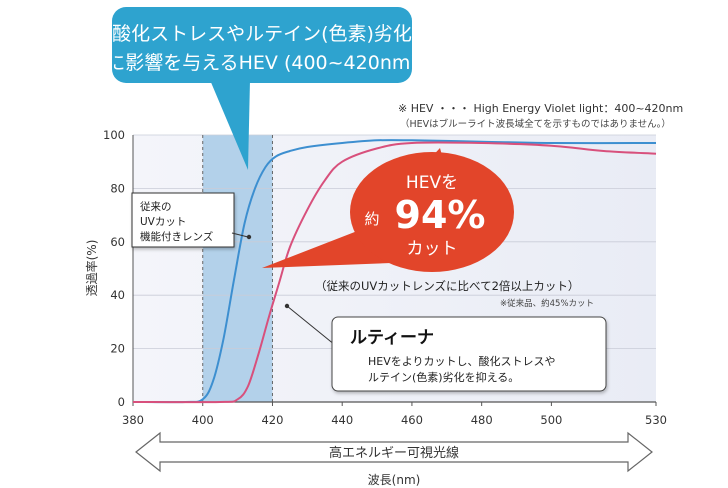  I want to click on conventional-pointer, so click(240, 235).